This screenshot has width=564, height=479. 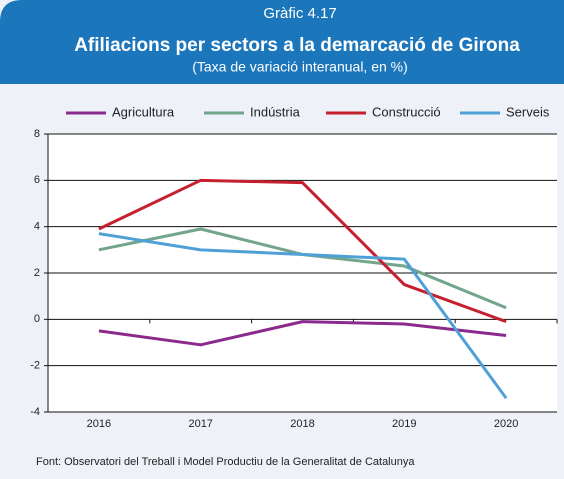 I want to click on chart-header: Gràfic 4.17, so click(x=299, y=13).